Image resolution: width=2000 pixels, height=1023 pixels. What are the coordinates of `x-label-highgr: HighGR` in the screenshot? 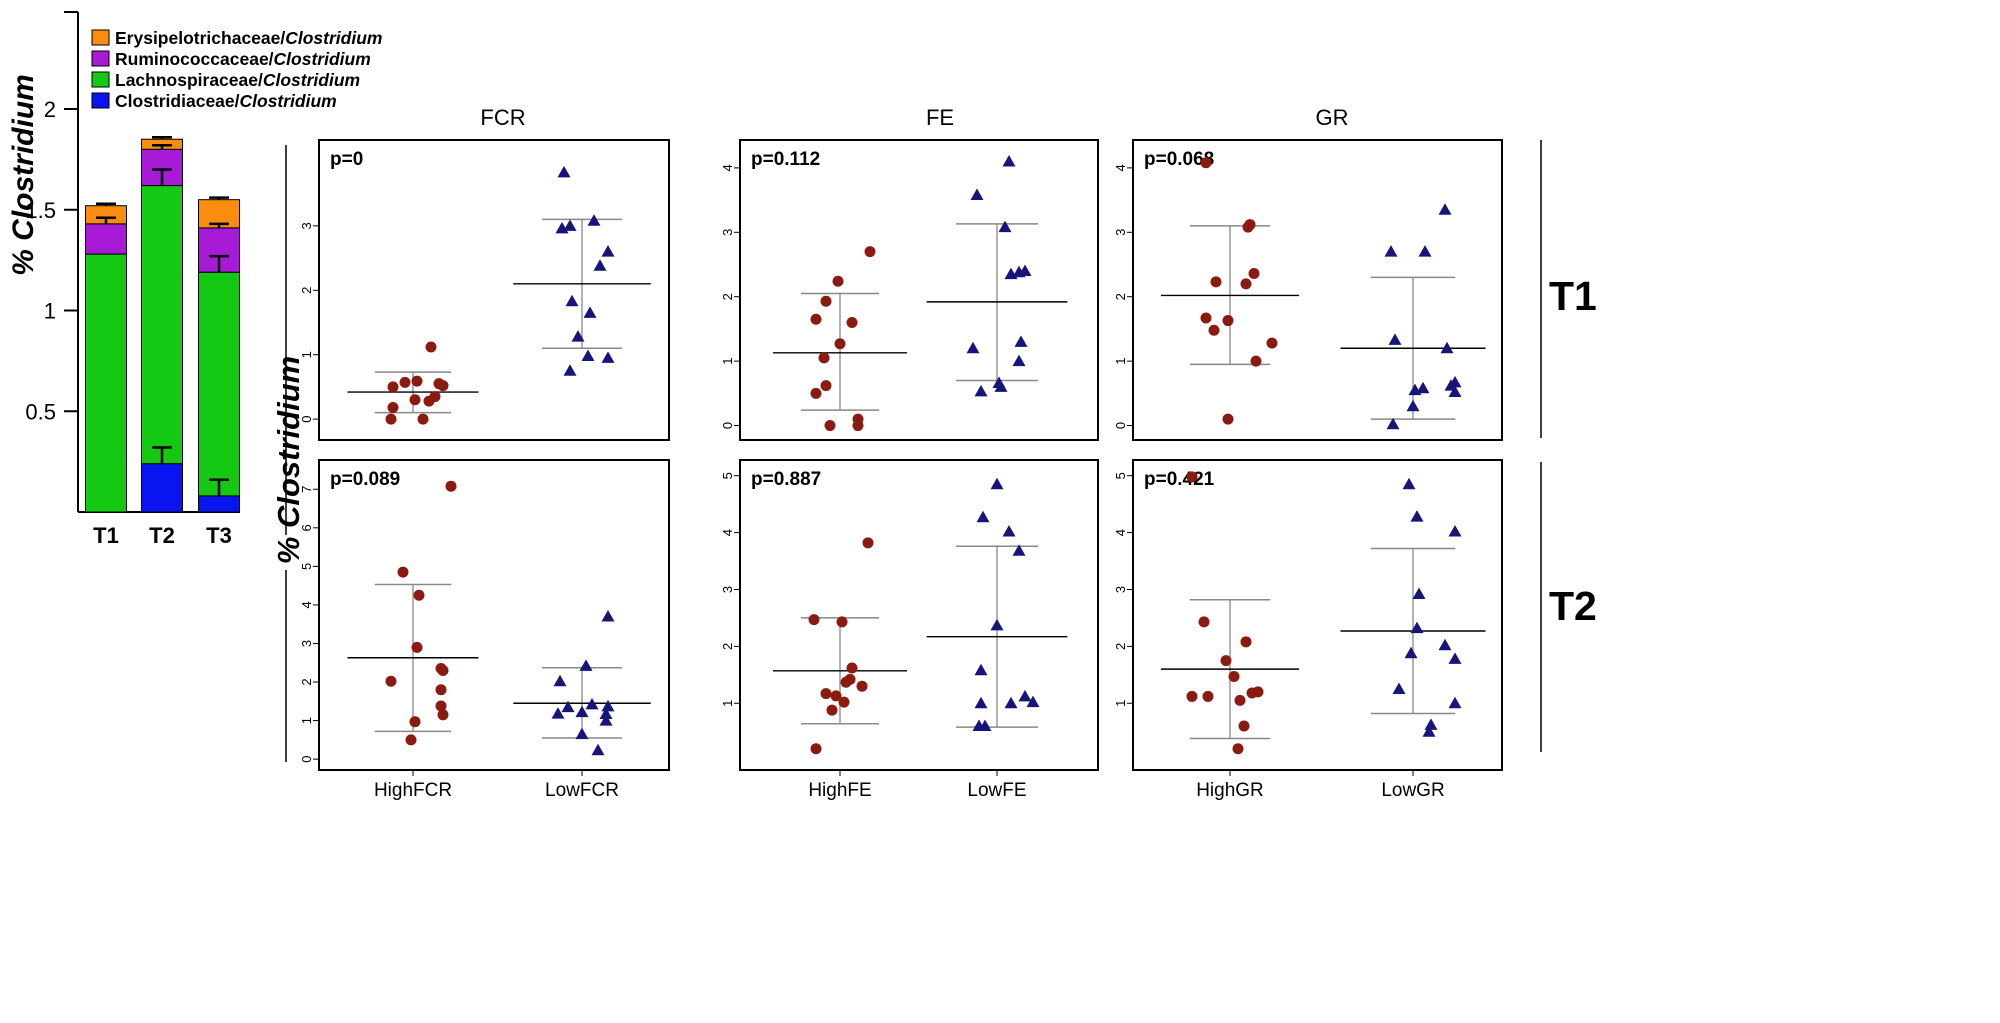 It's located at (1230, 790).